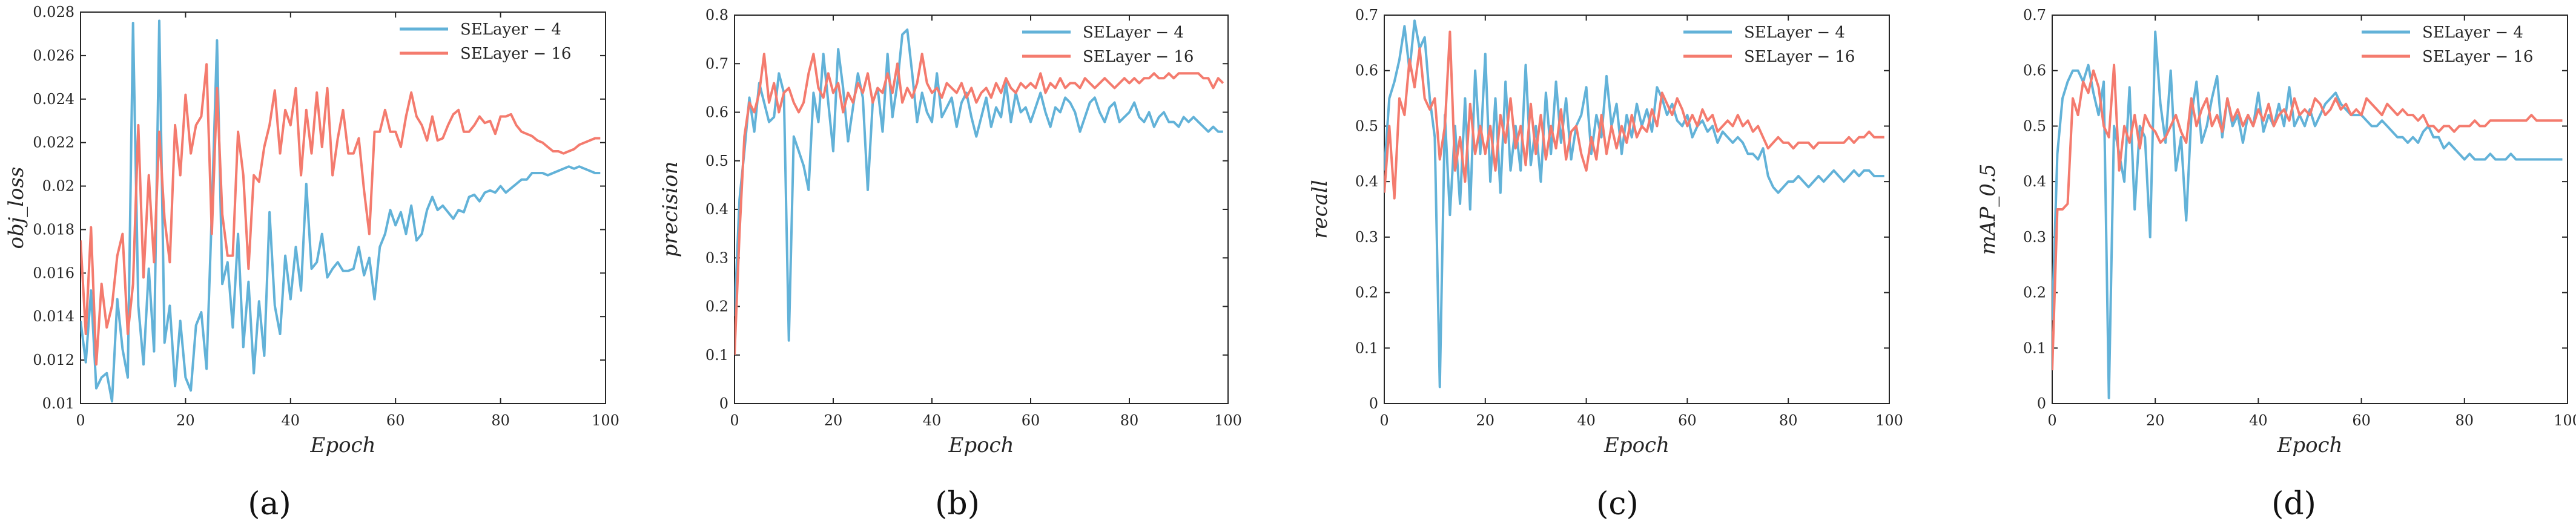 This screenshot has width=2576, height=527. Describe the element at coordinates (1988, 209) in the screenshot. I see `y-axis-label: mAP_0.5` at that location.